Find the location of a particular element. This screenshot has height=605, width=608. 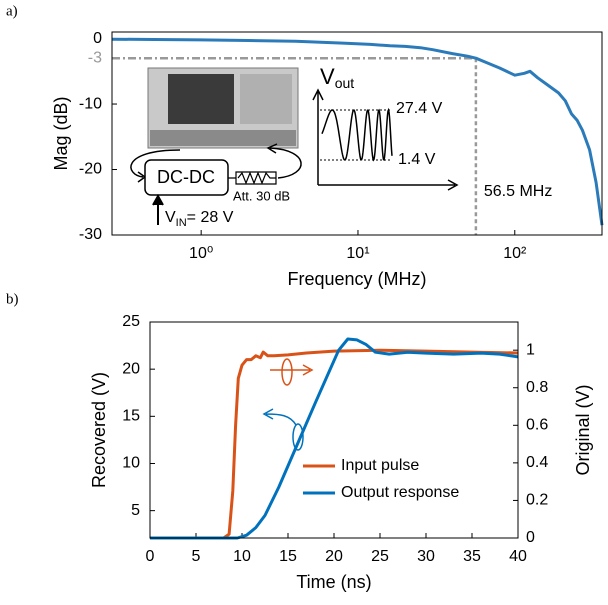

converter-label: DC-DC is located at coordinates (186, 177).